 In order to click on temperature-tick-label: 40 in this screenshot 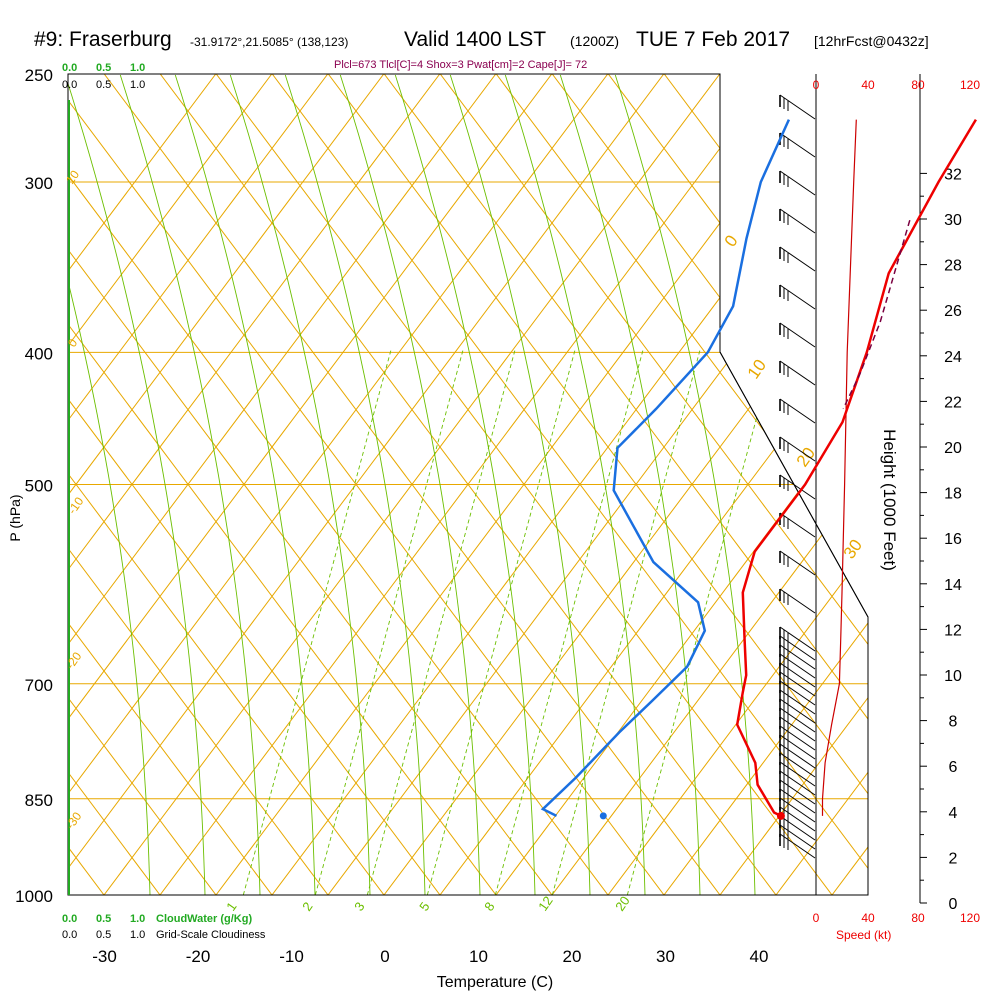, I will do `click(759, 956)`.